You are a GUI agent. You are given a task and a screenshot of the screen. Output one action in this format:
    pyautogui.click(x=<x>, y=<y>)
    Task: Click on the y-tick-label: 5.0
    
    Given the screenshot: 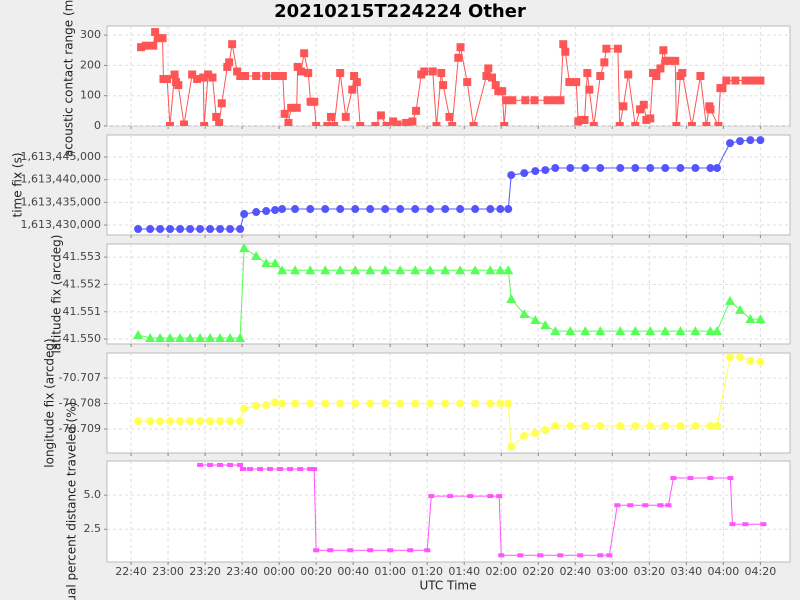 What is the action you would take?
    pyautogui.click(x=93, y=494)
    